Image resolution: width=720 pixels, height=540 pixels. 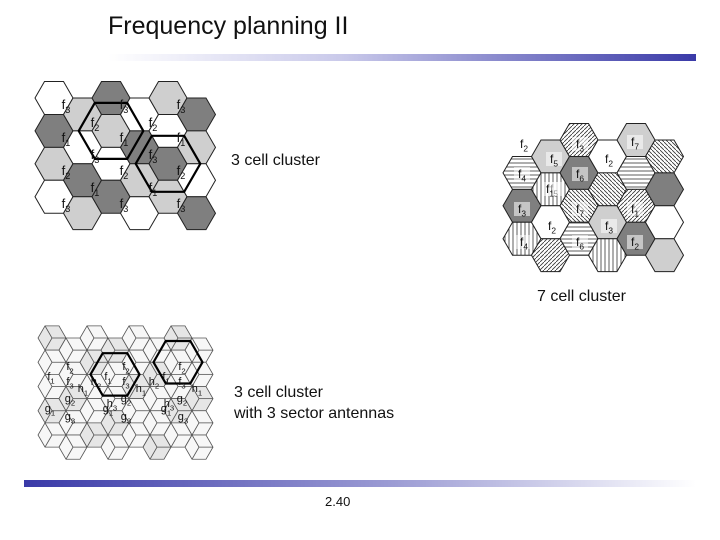 I want to click on three-cell-cluster-diagram: f3 f3 f3 f2 f2 f1 f1 f1 f3 f3 f2 f2 f2 f1 f1 f3 f3 f3, so click(x=125, y=156).